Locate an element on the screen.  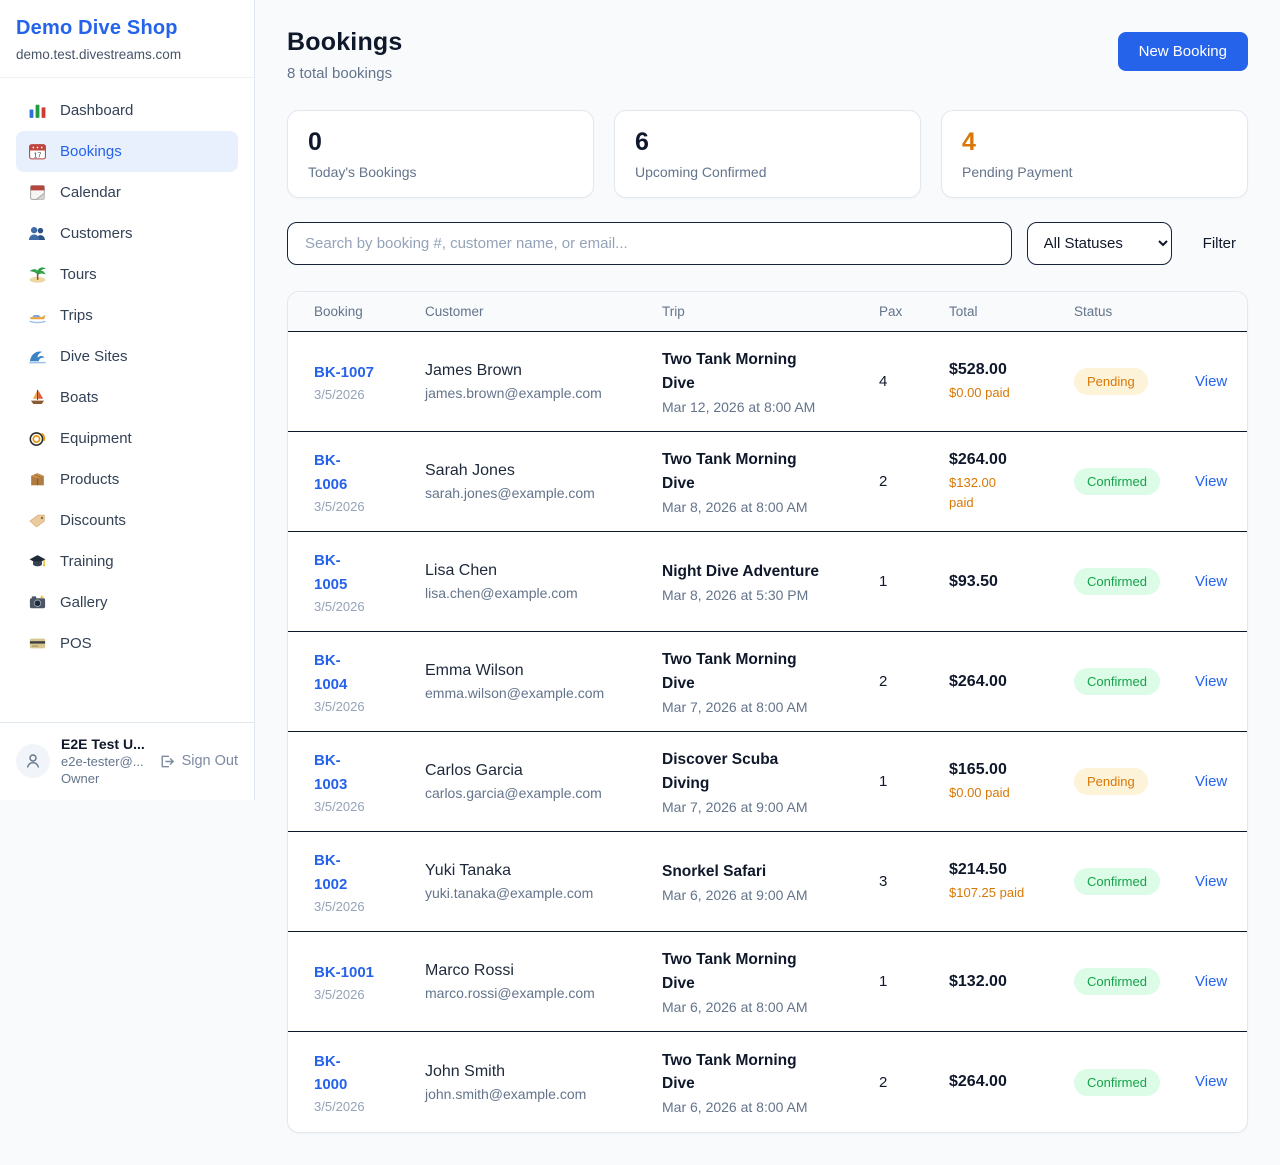
total-cell: $264.00 $132.00 paid is located at coordinates (1011, 481).